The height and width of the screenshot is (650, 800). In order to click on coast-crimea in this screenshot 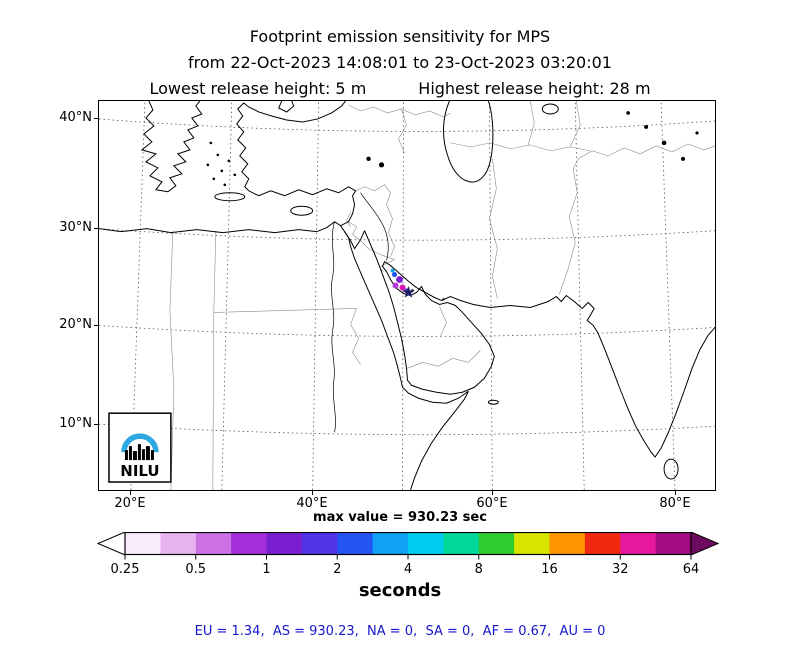, I will do `click(286, 107)`.